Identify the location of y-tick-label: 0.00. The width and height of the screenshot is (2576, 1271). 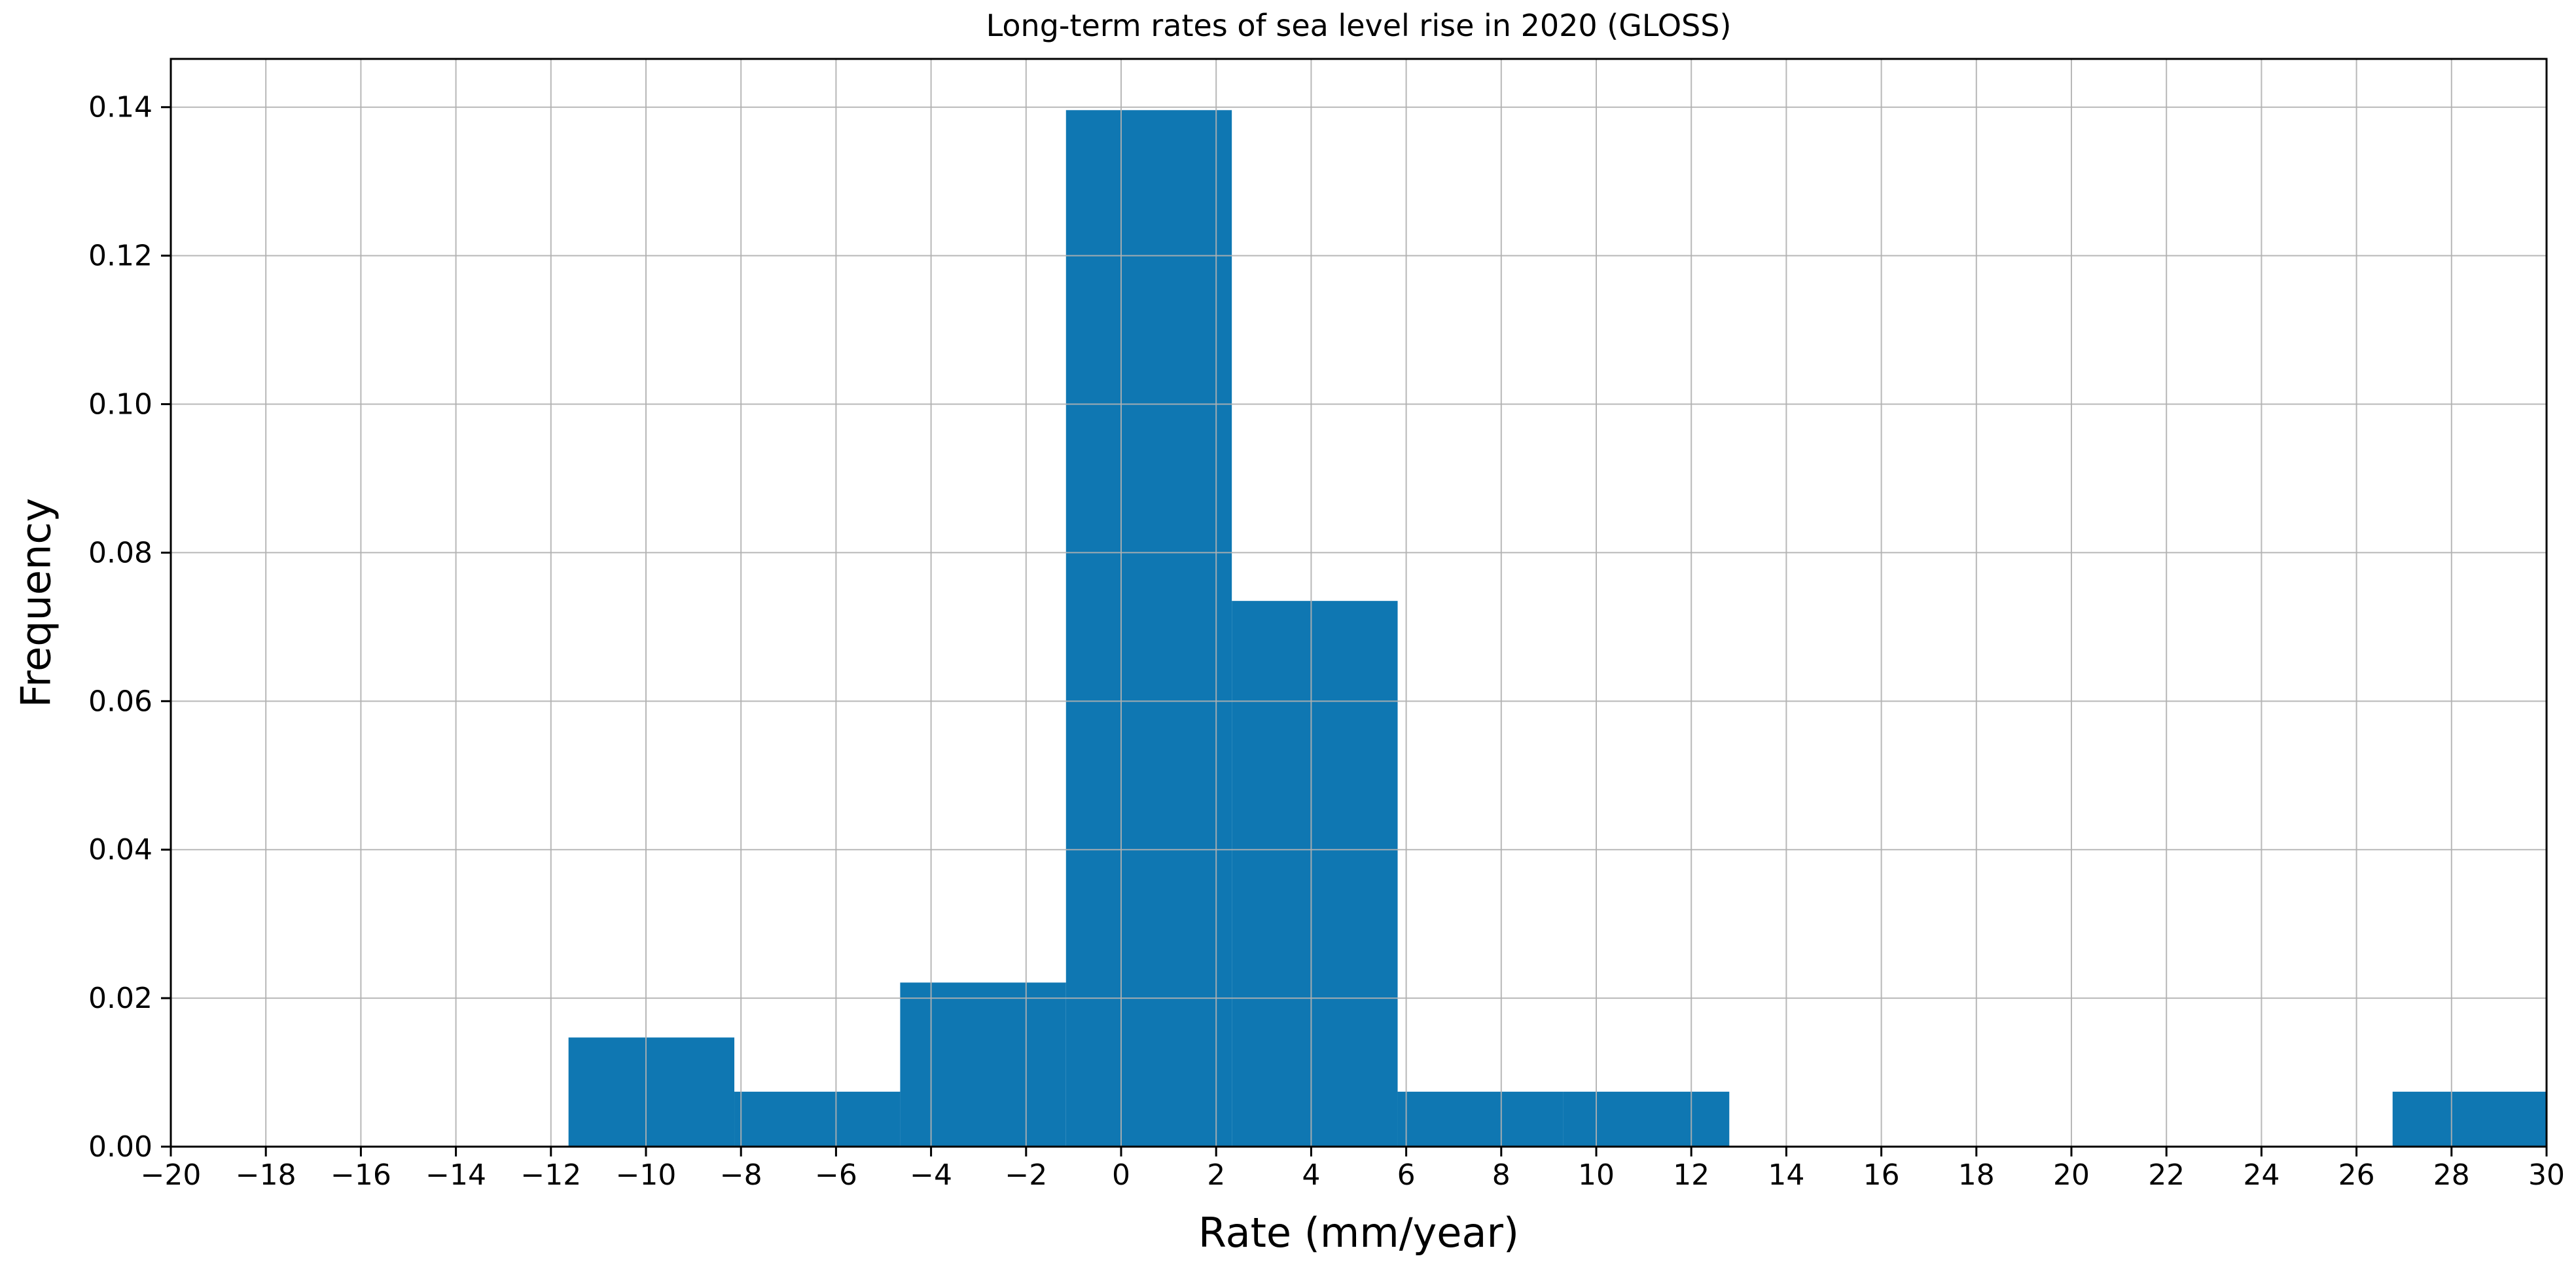
(120, 1147).